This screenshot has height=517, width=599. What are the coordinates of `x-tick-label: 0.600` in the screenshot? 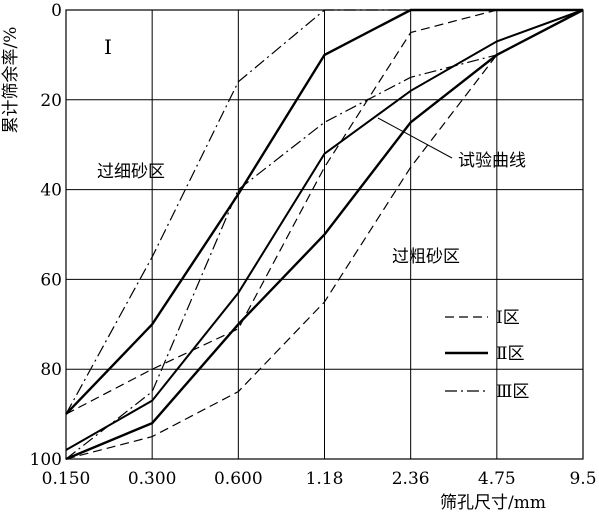 It's located at (238, 479).